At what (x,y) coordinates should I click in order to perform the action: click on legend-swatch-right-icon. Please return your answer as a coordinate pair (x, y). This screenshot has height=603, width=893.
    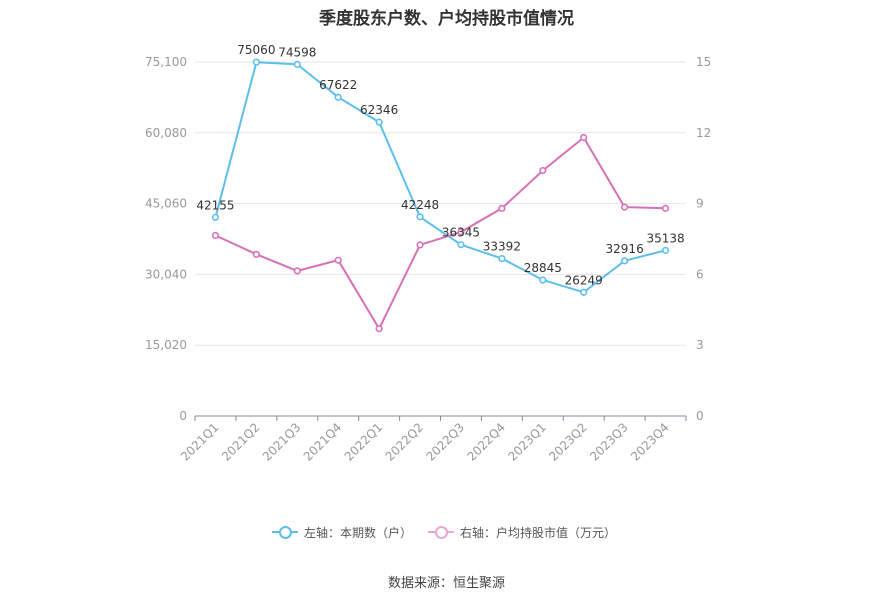
    Looking at the image, I should click on (441, 532).